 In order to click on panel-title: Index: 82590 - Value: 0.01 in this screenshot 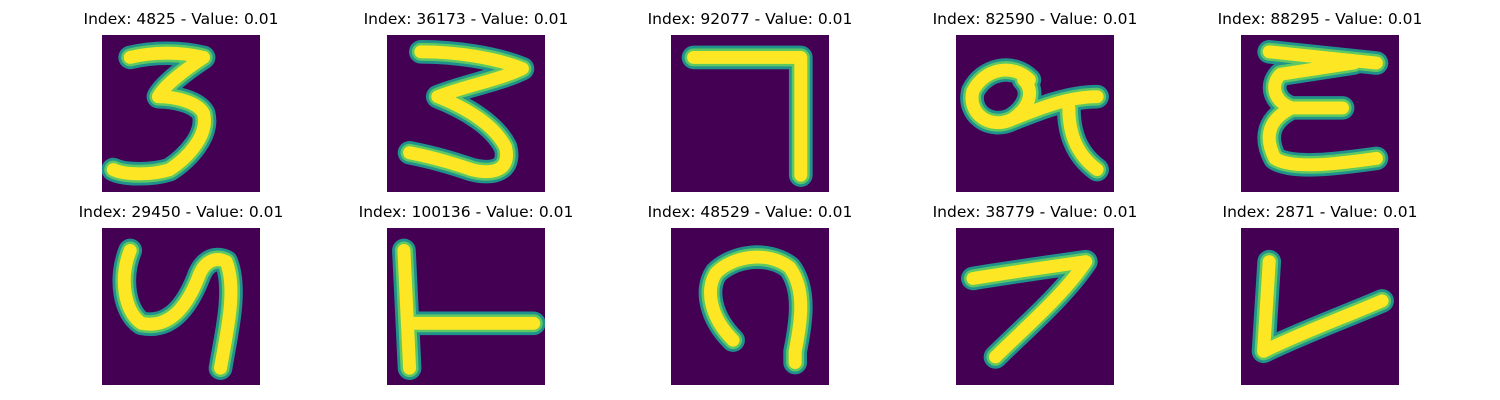, I will do `click(1035, 19)`.